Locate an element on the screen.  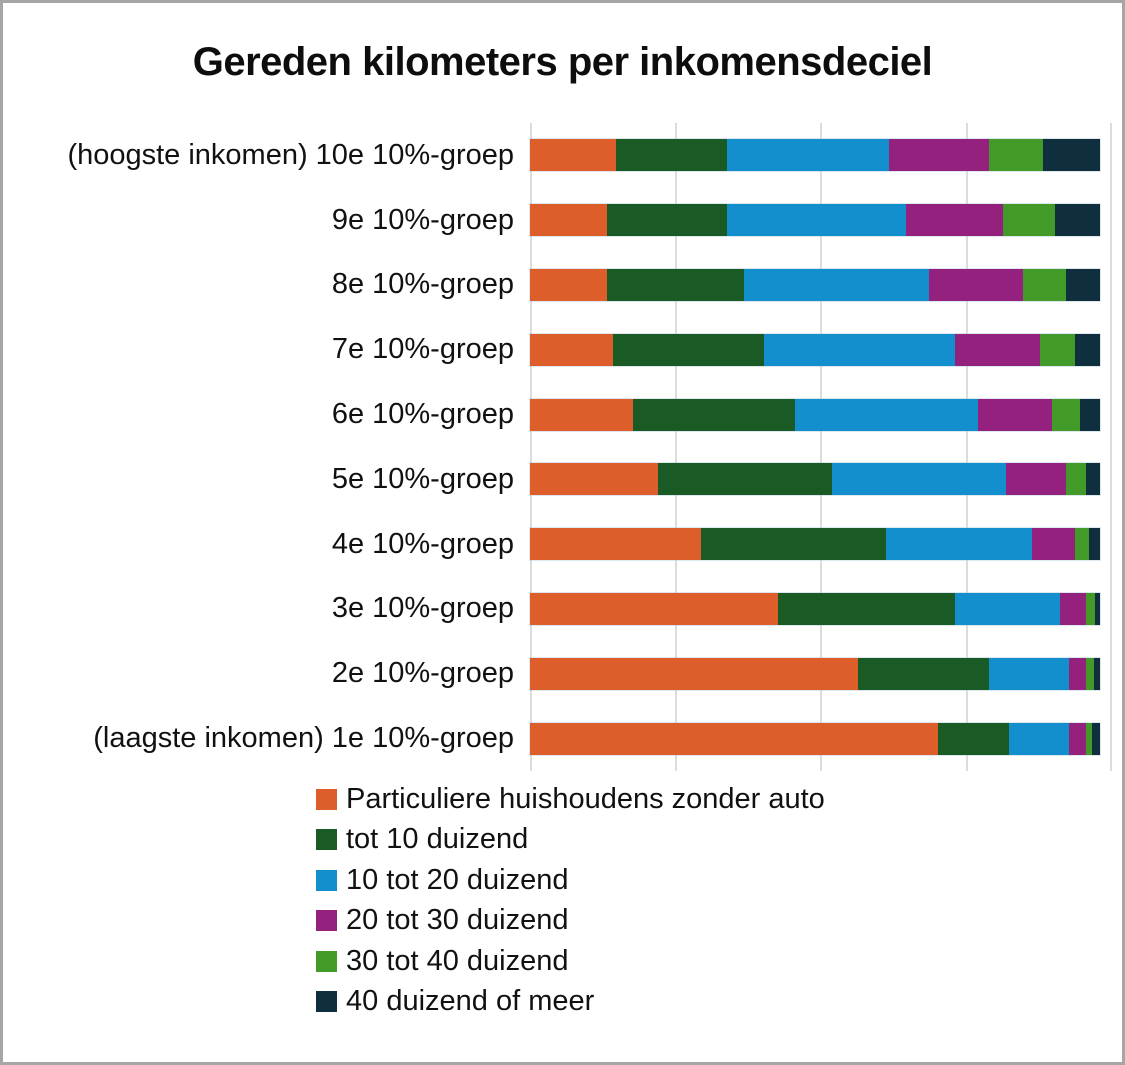
category-label: (laagste inkomen) 1e 10%-groep is located at coordinates (303, 738).